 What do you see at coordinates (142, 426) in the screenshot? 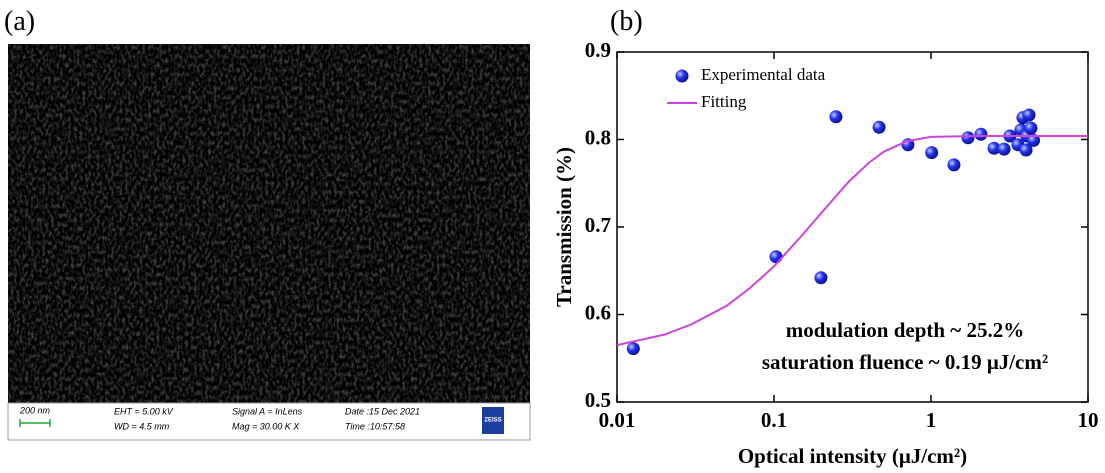
I see `sem-info: WD = 4.5 mm` at bounding box center [142, 426].